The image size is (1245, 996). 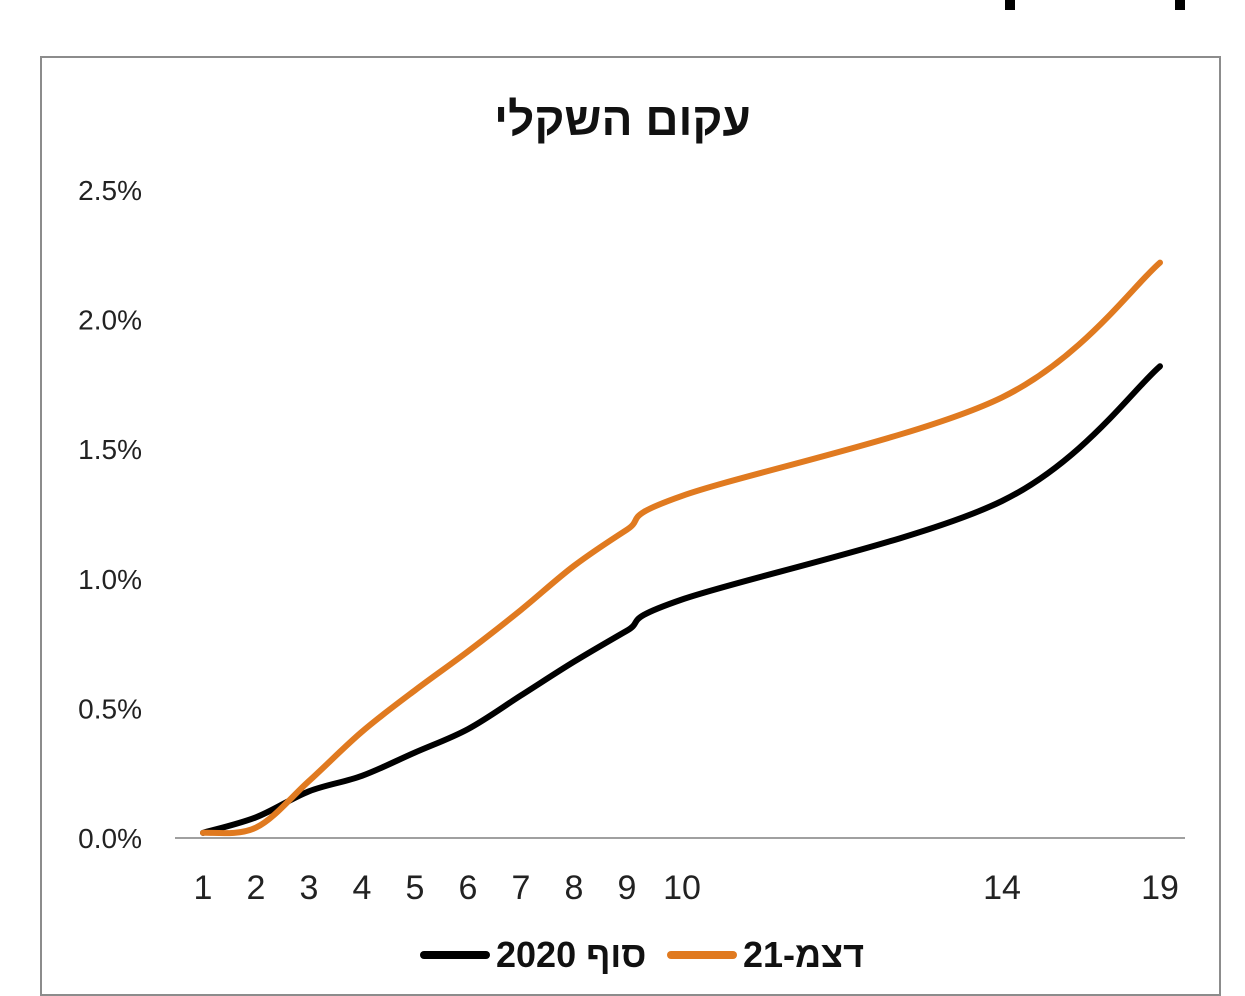 I want to click on x-axis-ticks: 1 2 3 4 5 6 7 8 9 10 14 19, so click(x=686, y=888).